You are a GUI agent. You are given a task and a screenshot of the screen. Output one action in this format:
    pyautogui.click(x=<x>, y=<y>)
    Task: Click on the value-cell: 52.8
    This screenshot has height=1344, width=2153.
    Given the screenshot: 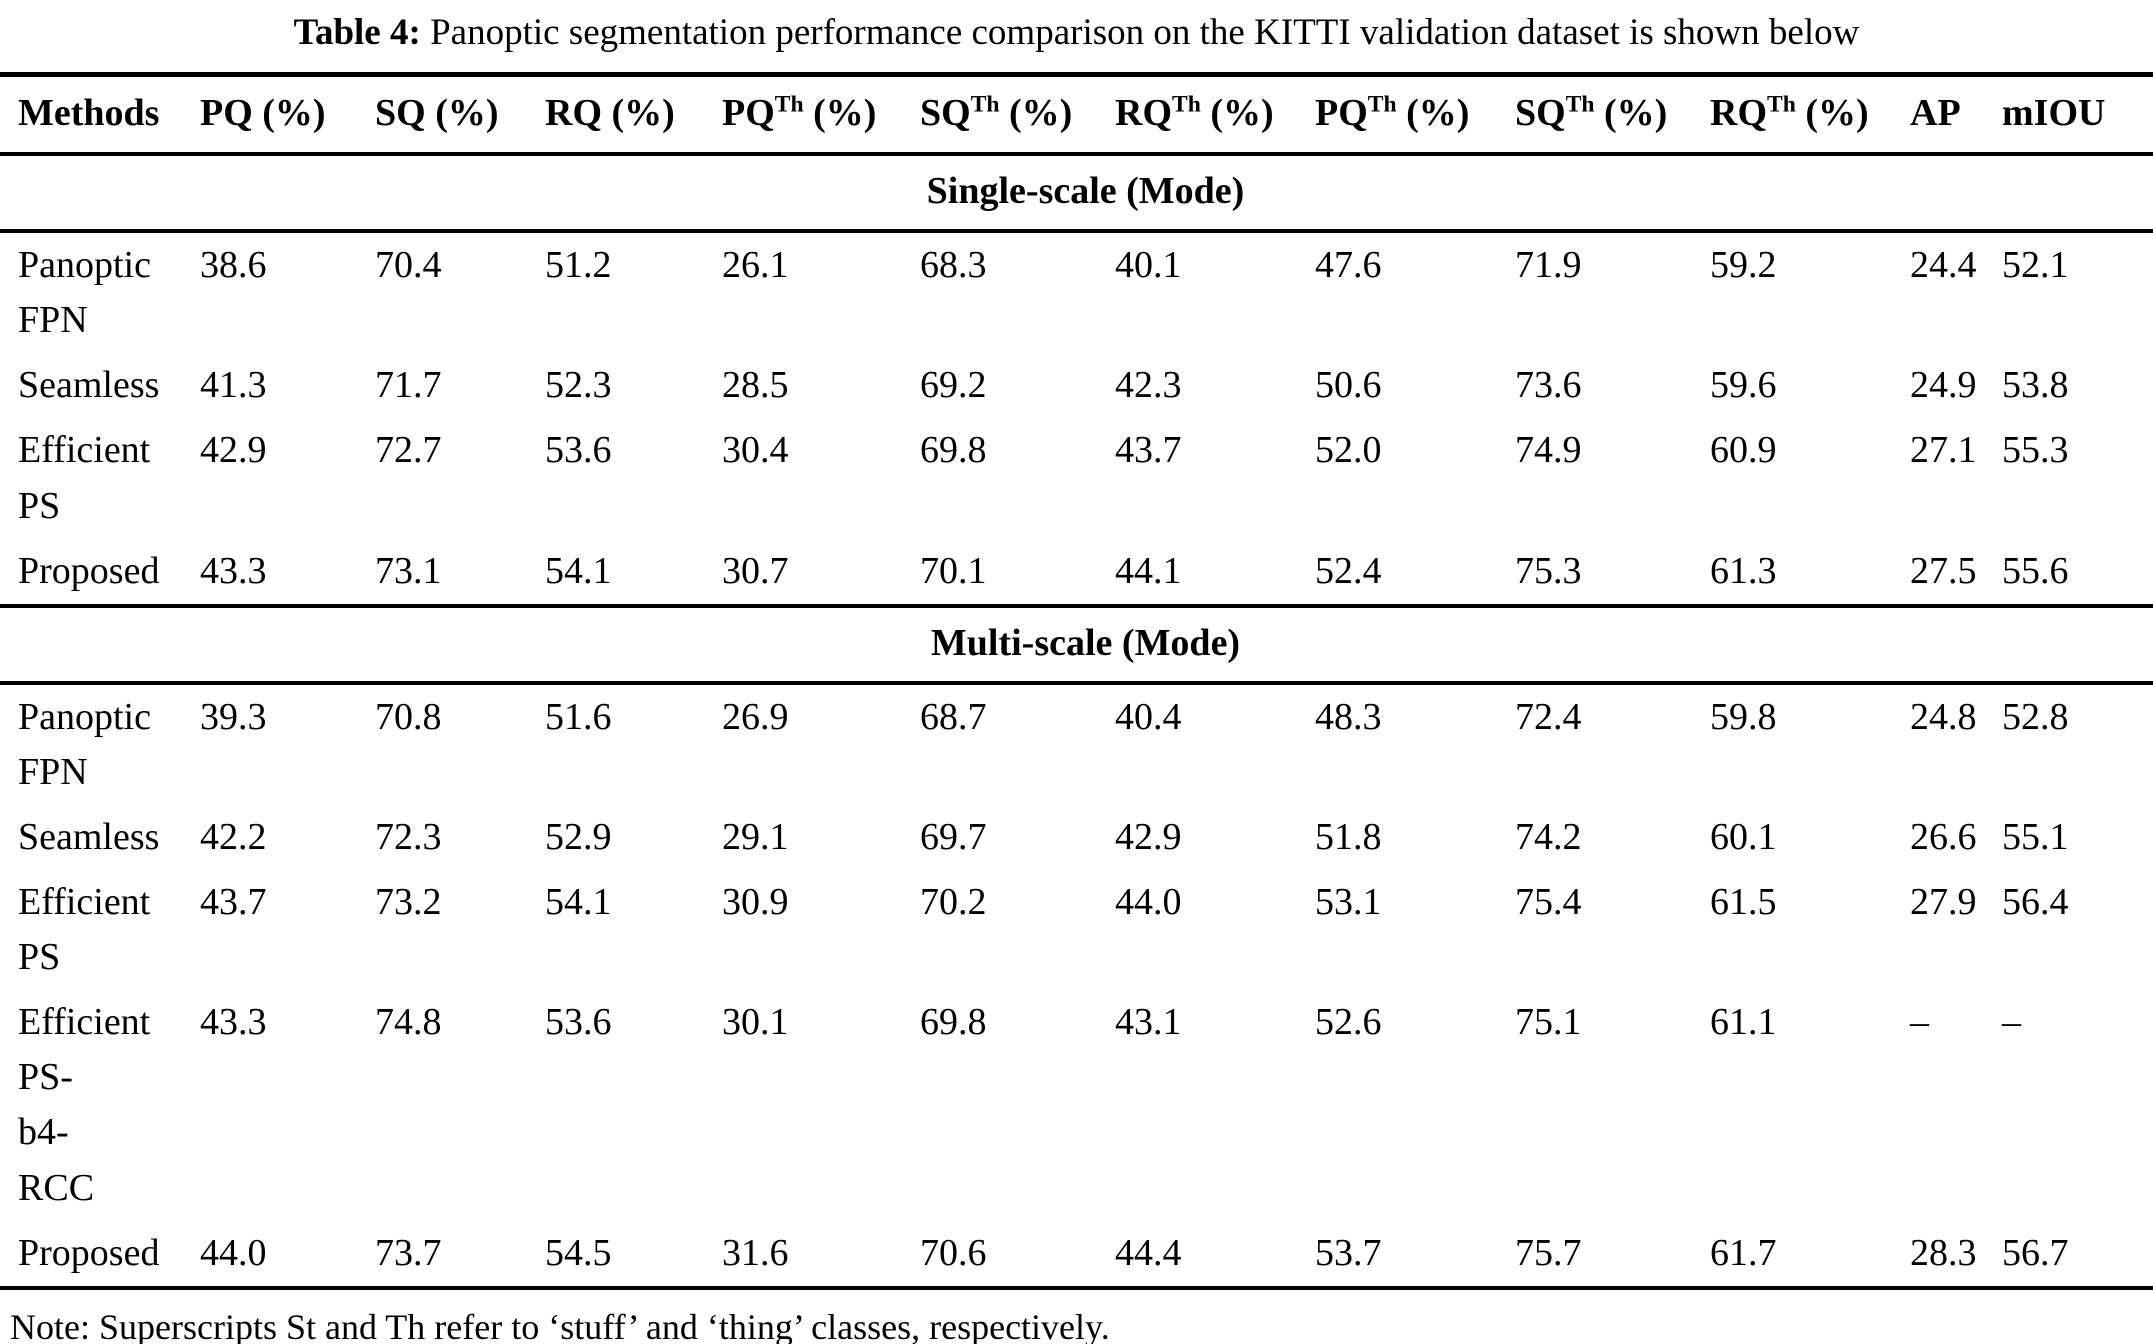 What is the action you would take?
    pyautogui.click(x=2035, y=716)
    